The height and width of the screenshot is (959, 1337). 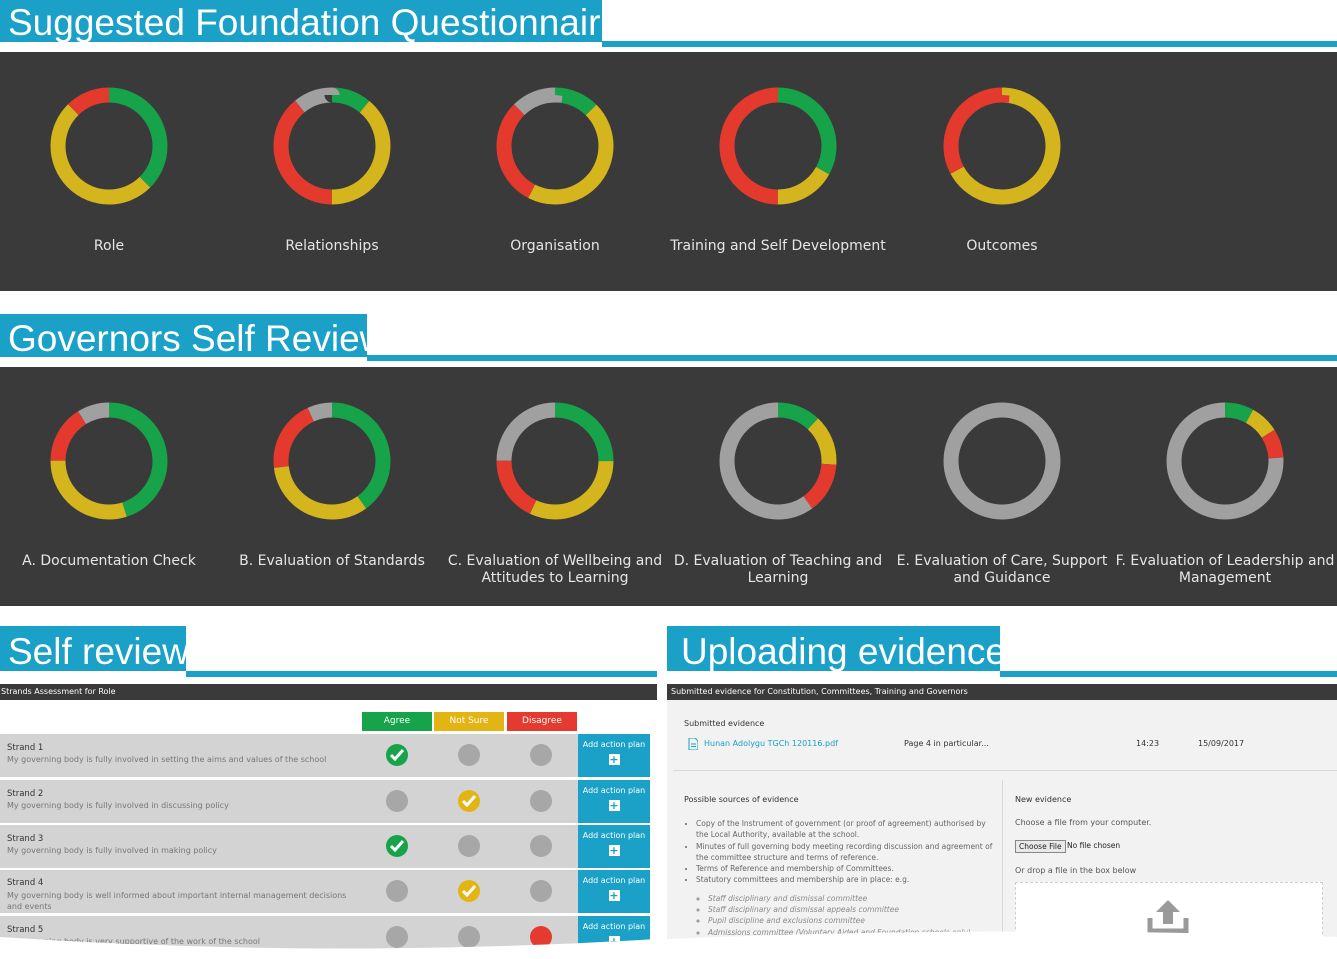 What do you see at coordinates (1094, 845) in the screenshot?
I see `no-file-chosen-text: No file chosen` at bounding box center [1094, 845].